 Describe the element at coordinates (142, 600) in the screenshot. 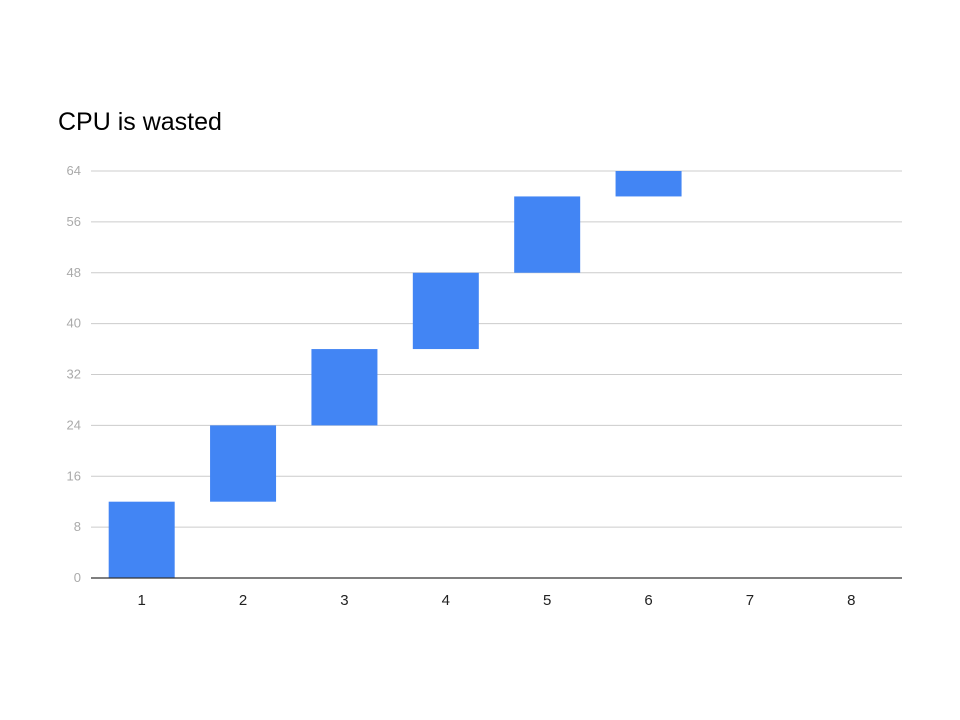

I see `x-tick-label: 1` at that location.